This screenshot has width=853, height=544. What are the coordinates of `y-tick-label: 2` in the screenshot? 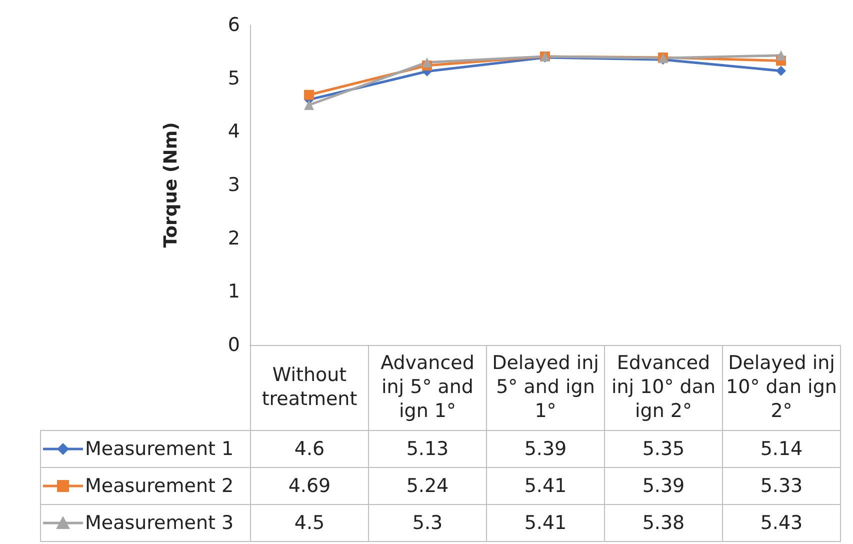 It's located at (234, 238).